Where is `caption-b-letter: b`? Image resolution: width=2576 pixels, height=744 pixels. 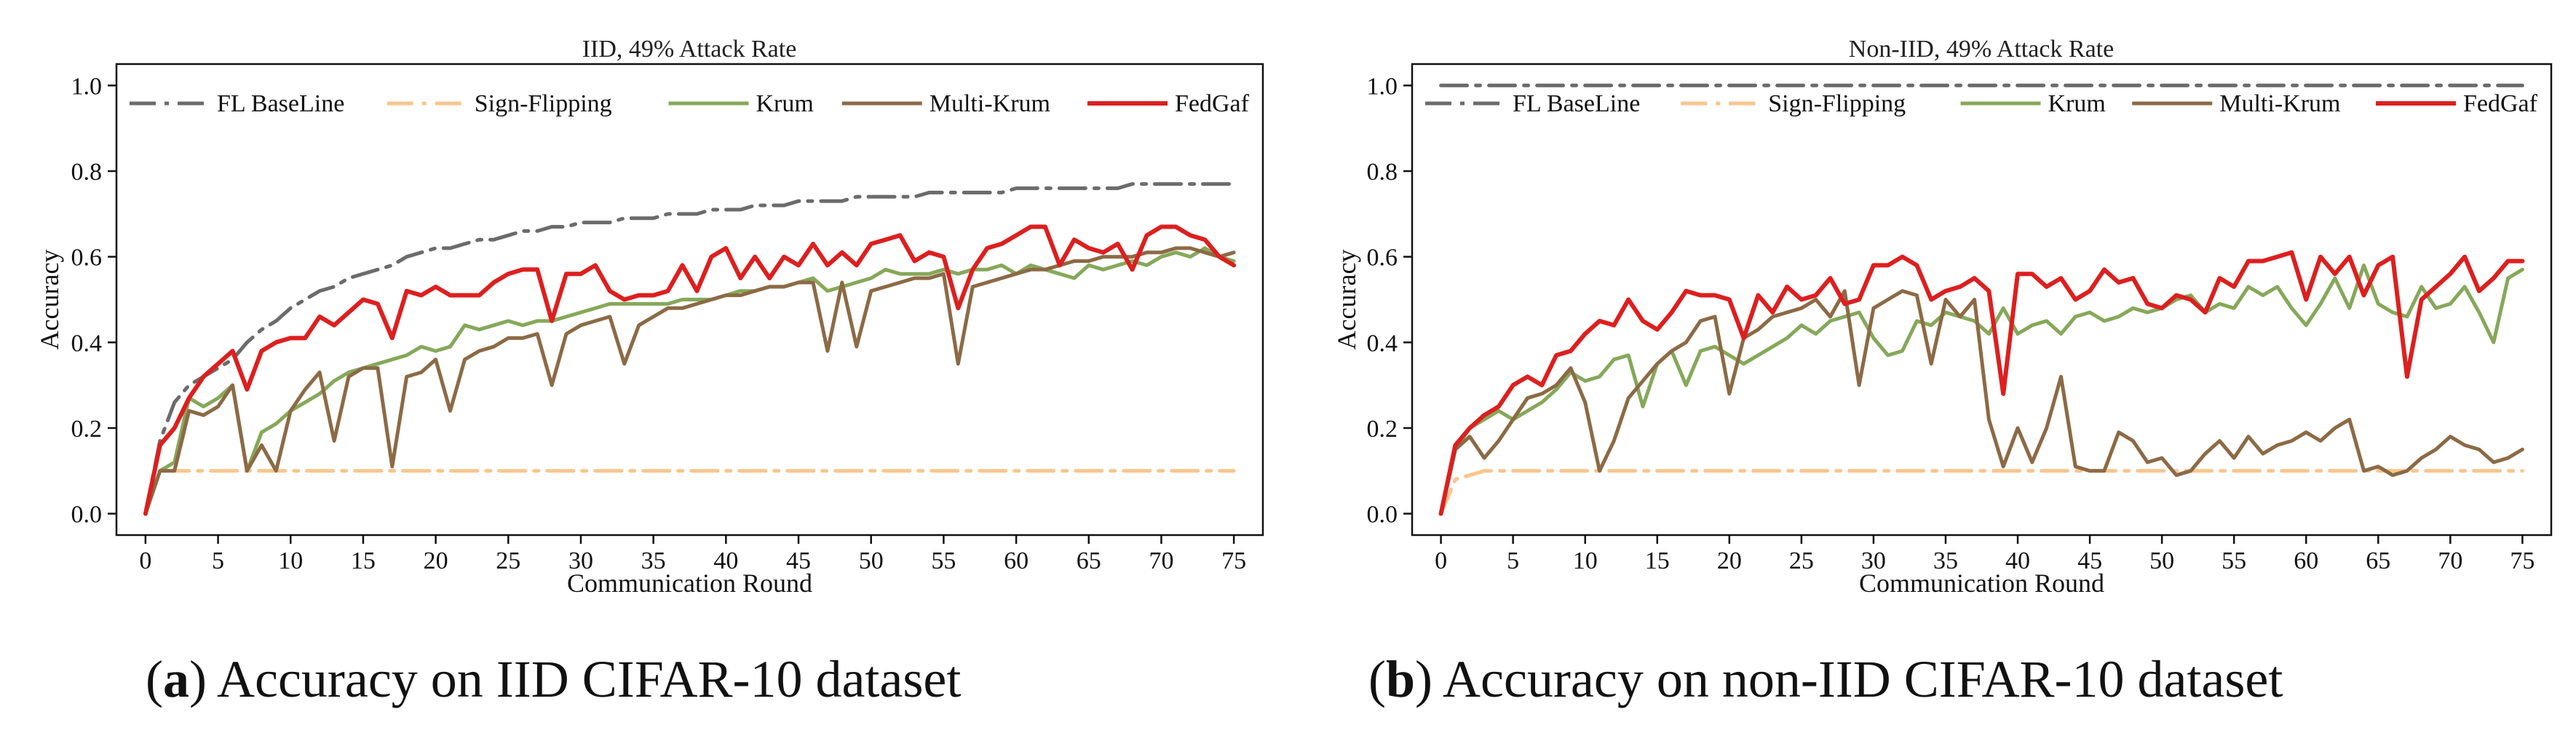 caption-b-letter: b is located at coordinates (1400, 679).